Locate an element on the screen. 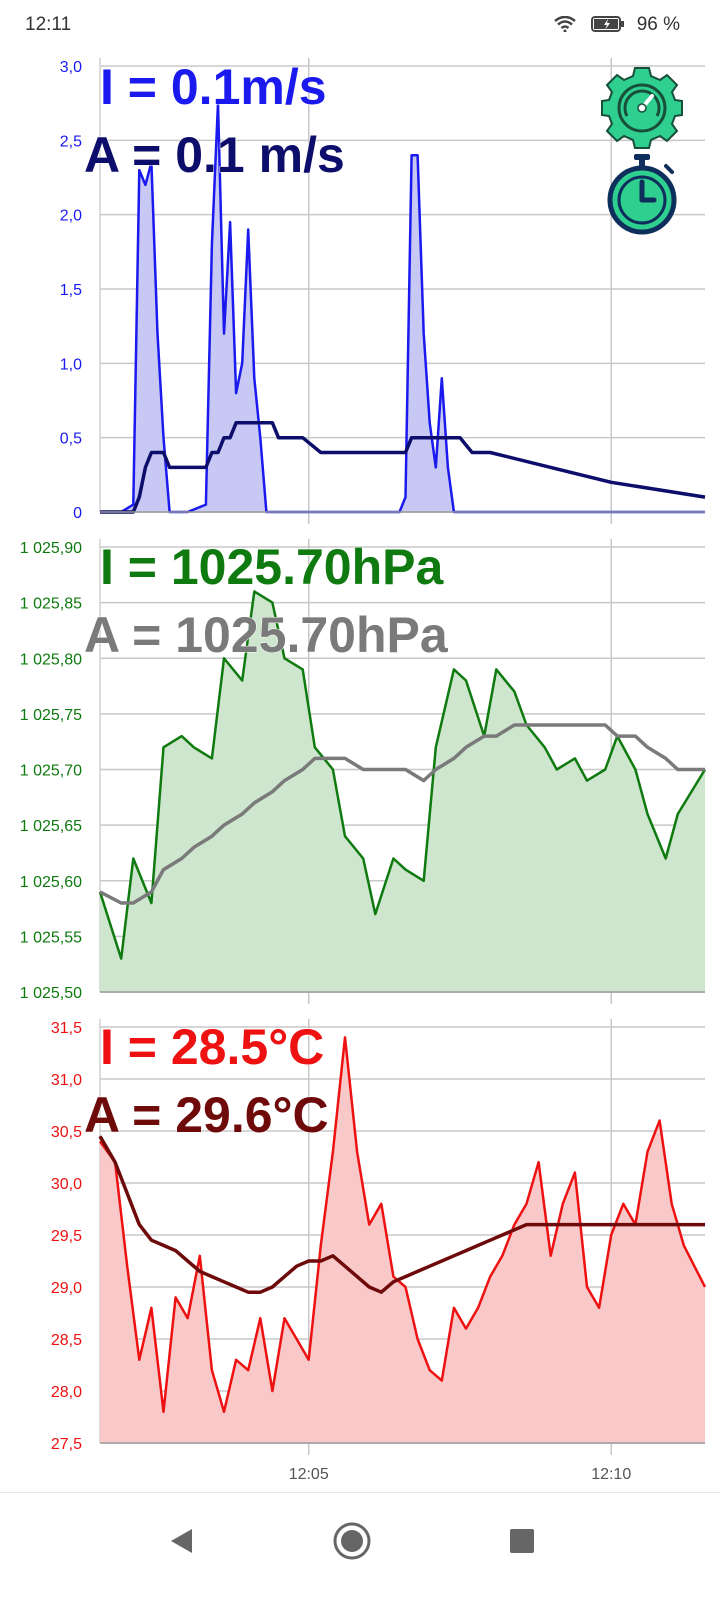 The image size is (720, 1601). y-tick-label: 1 025,50 is located at coordinates (51, 993).